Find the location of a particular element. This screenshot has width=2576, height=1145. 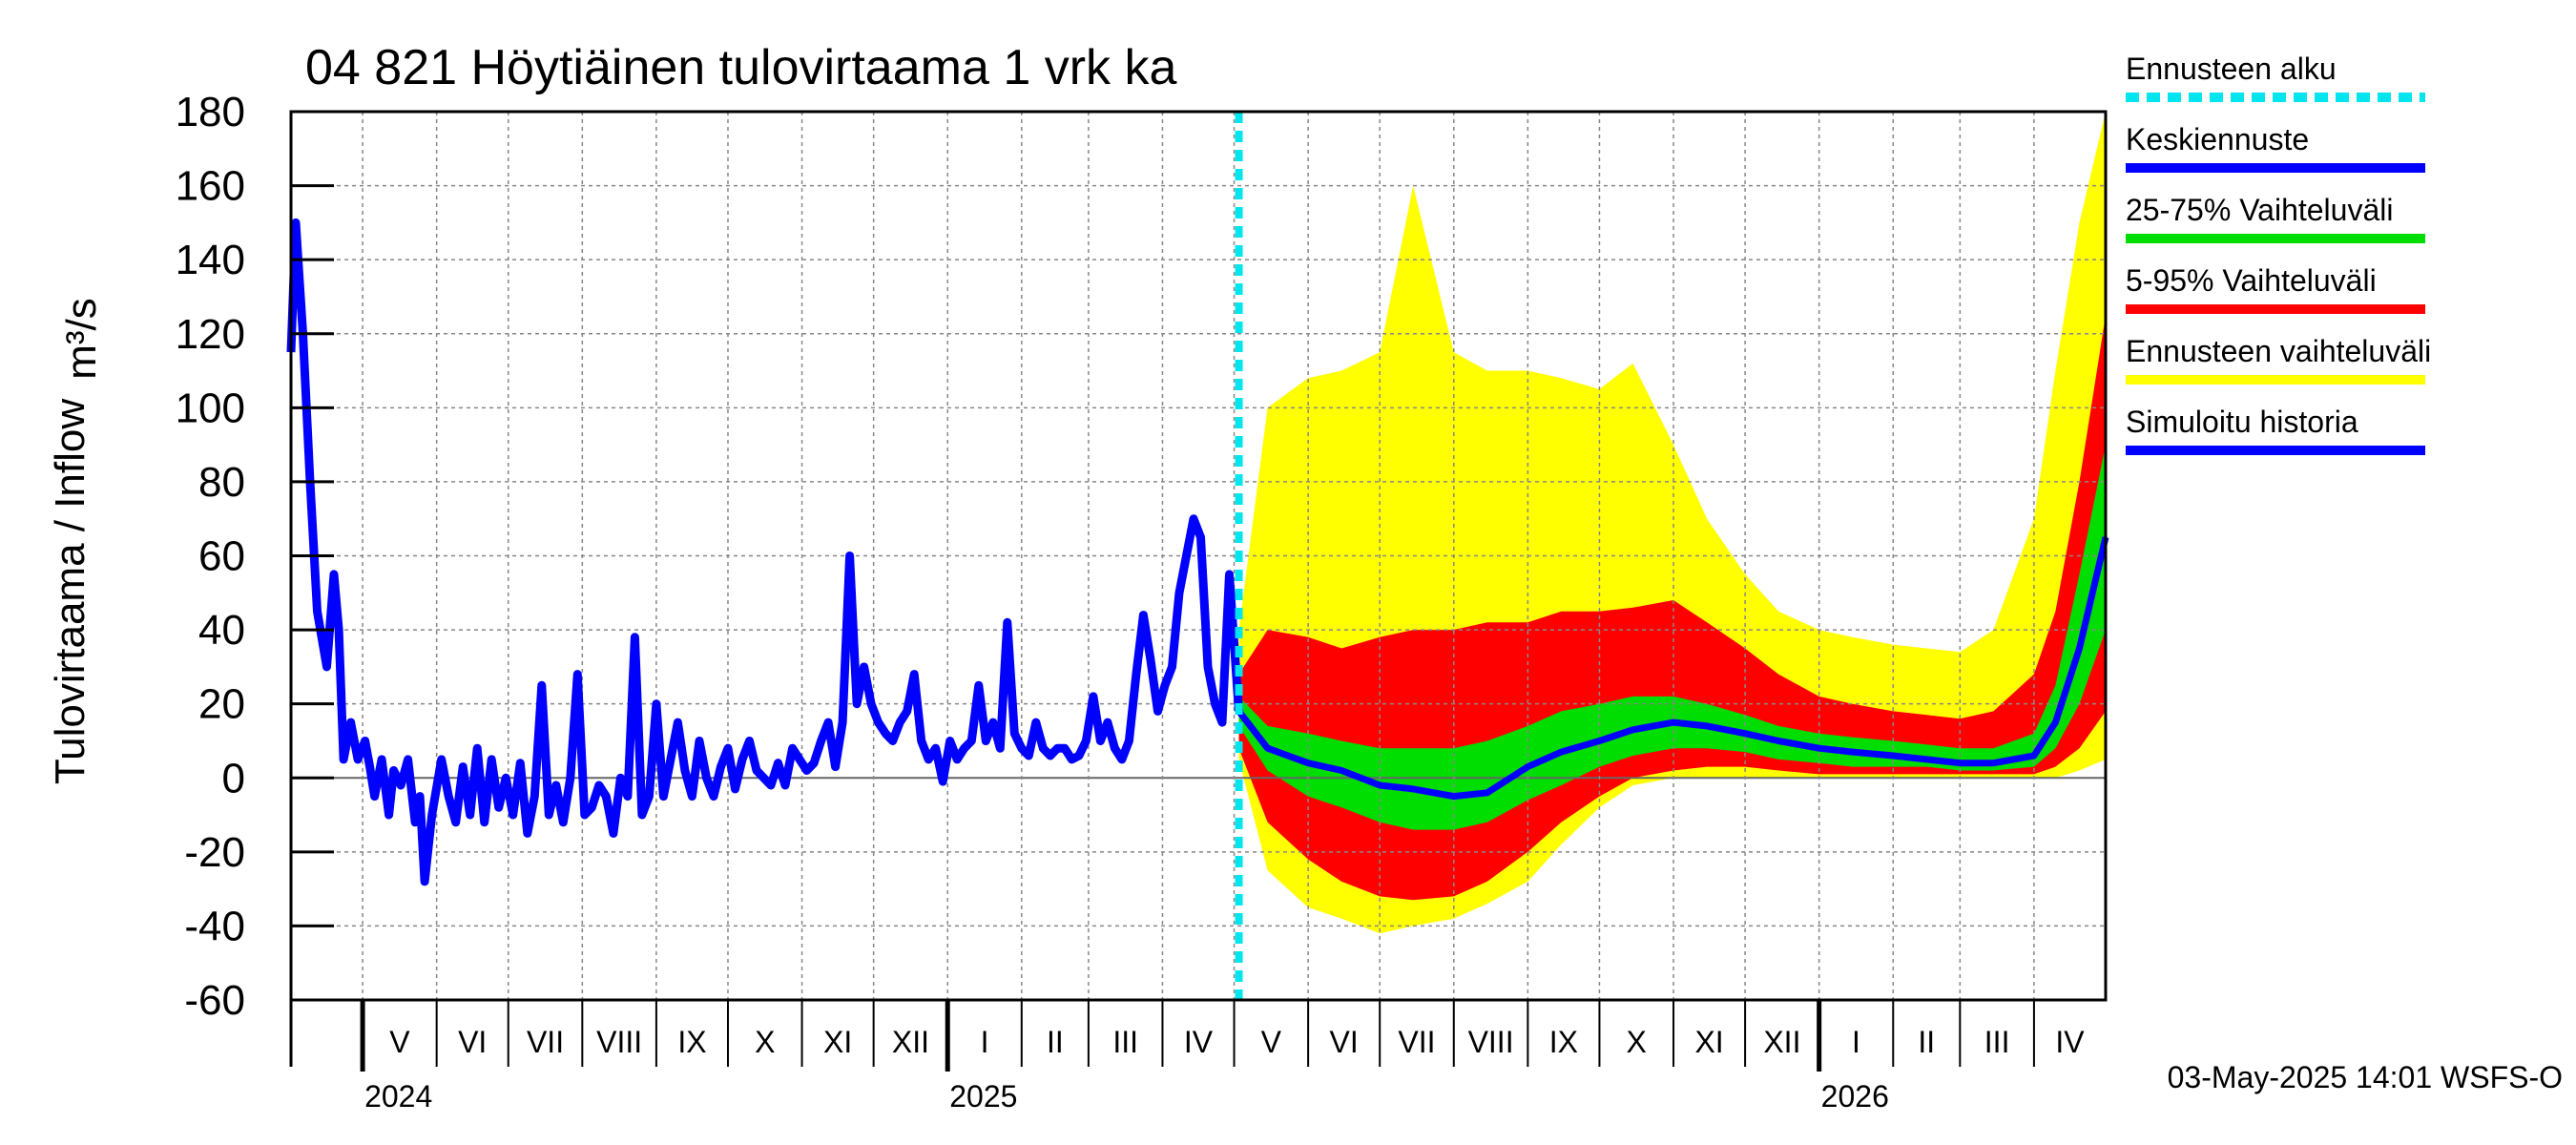

y-tick-label: 160 is located at coordinates (210, 186).